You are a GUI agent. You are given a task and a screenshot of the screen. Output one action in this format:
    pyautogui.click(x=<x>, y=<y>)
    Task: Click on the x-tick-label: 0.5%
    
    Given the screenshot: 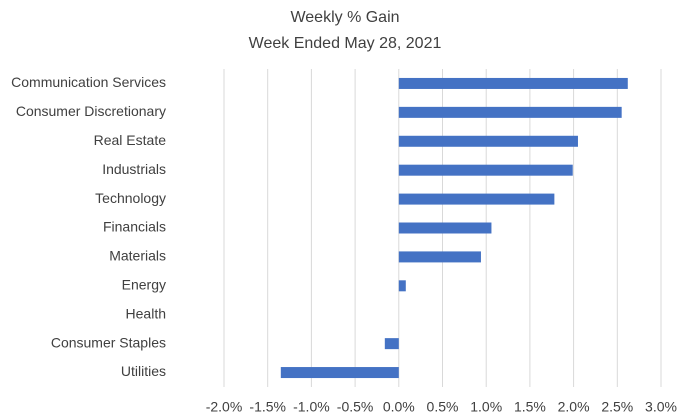 What is the action you would take?
    pyautogui.click(x=443, y=407)
    